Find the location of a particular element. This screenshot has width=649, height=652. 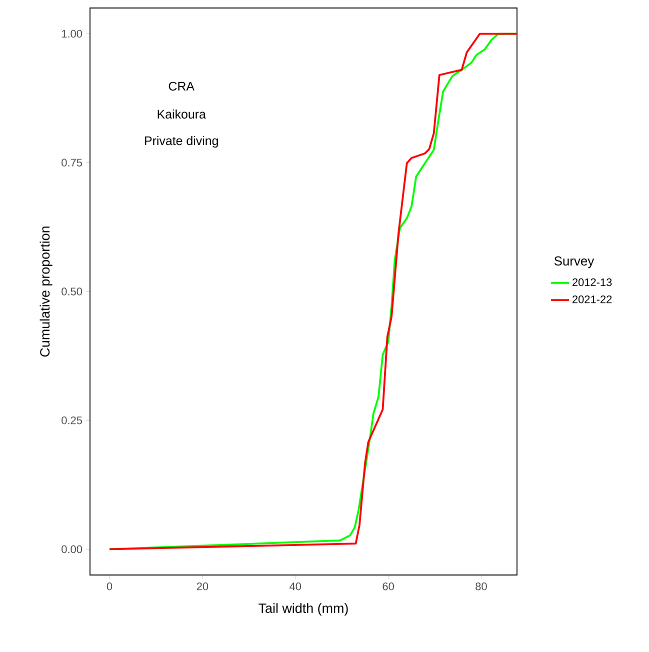

x-tick-label: 40 is located at coordinates (296, 586).